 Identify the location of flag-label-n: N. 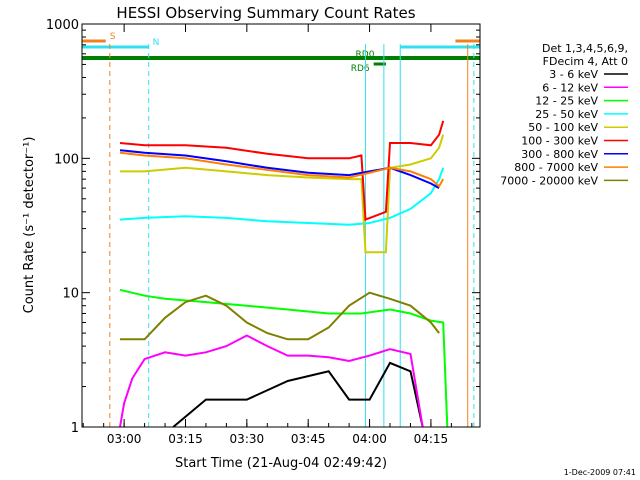
(156, 43).